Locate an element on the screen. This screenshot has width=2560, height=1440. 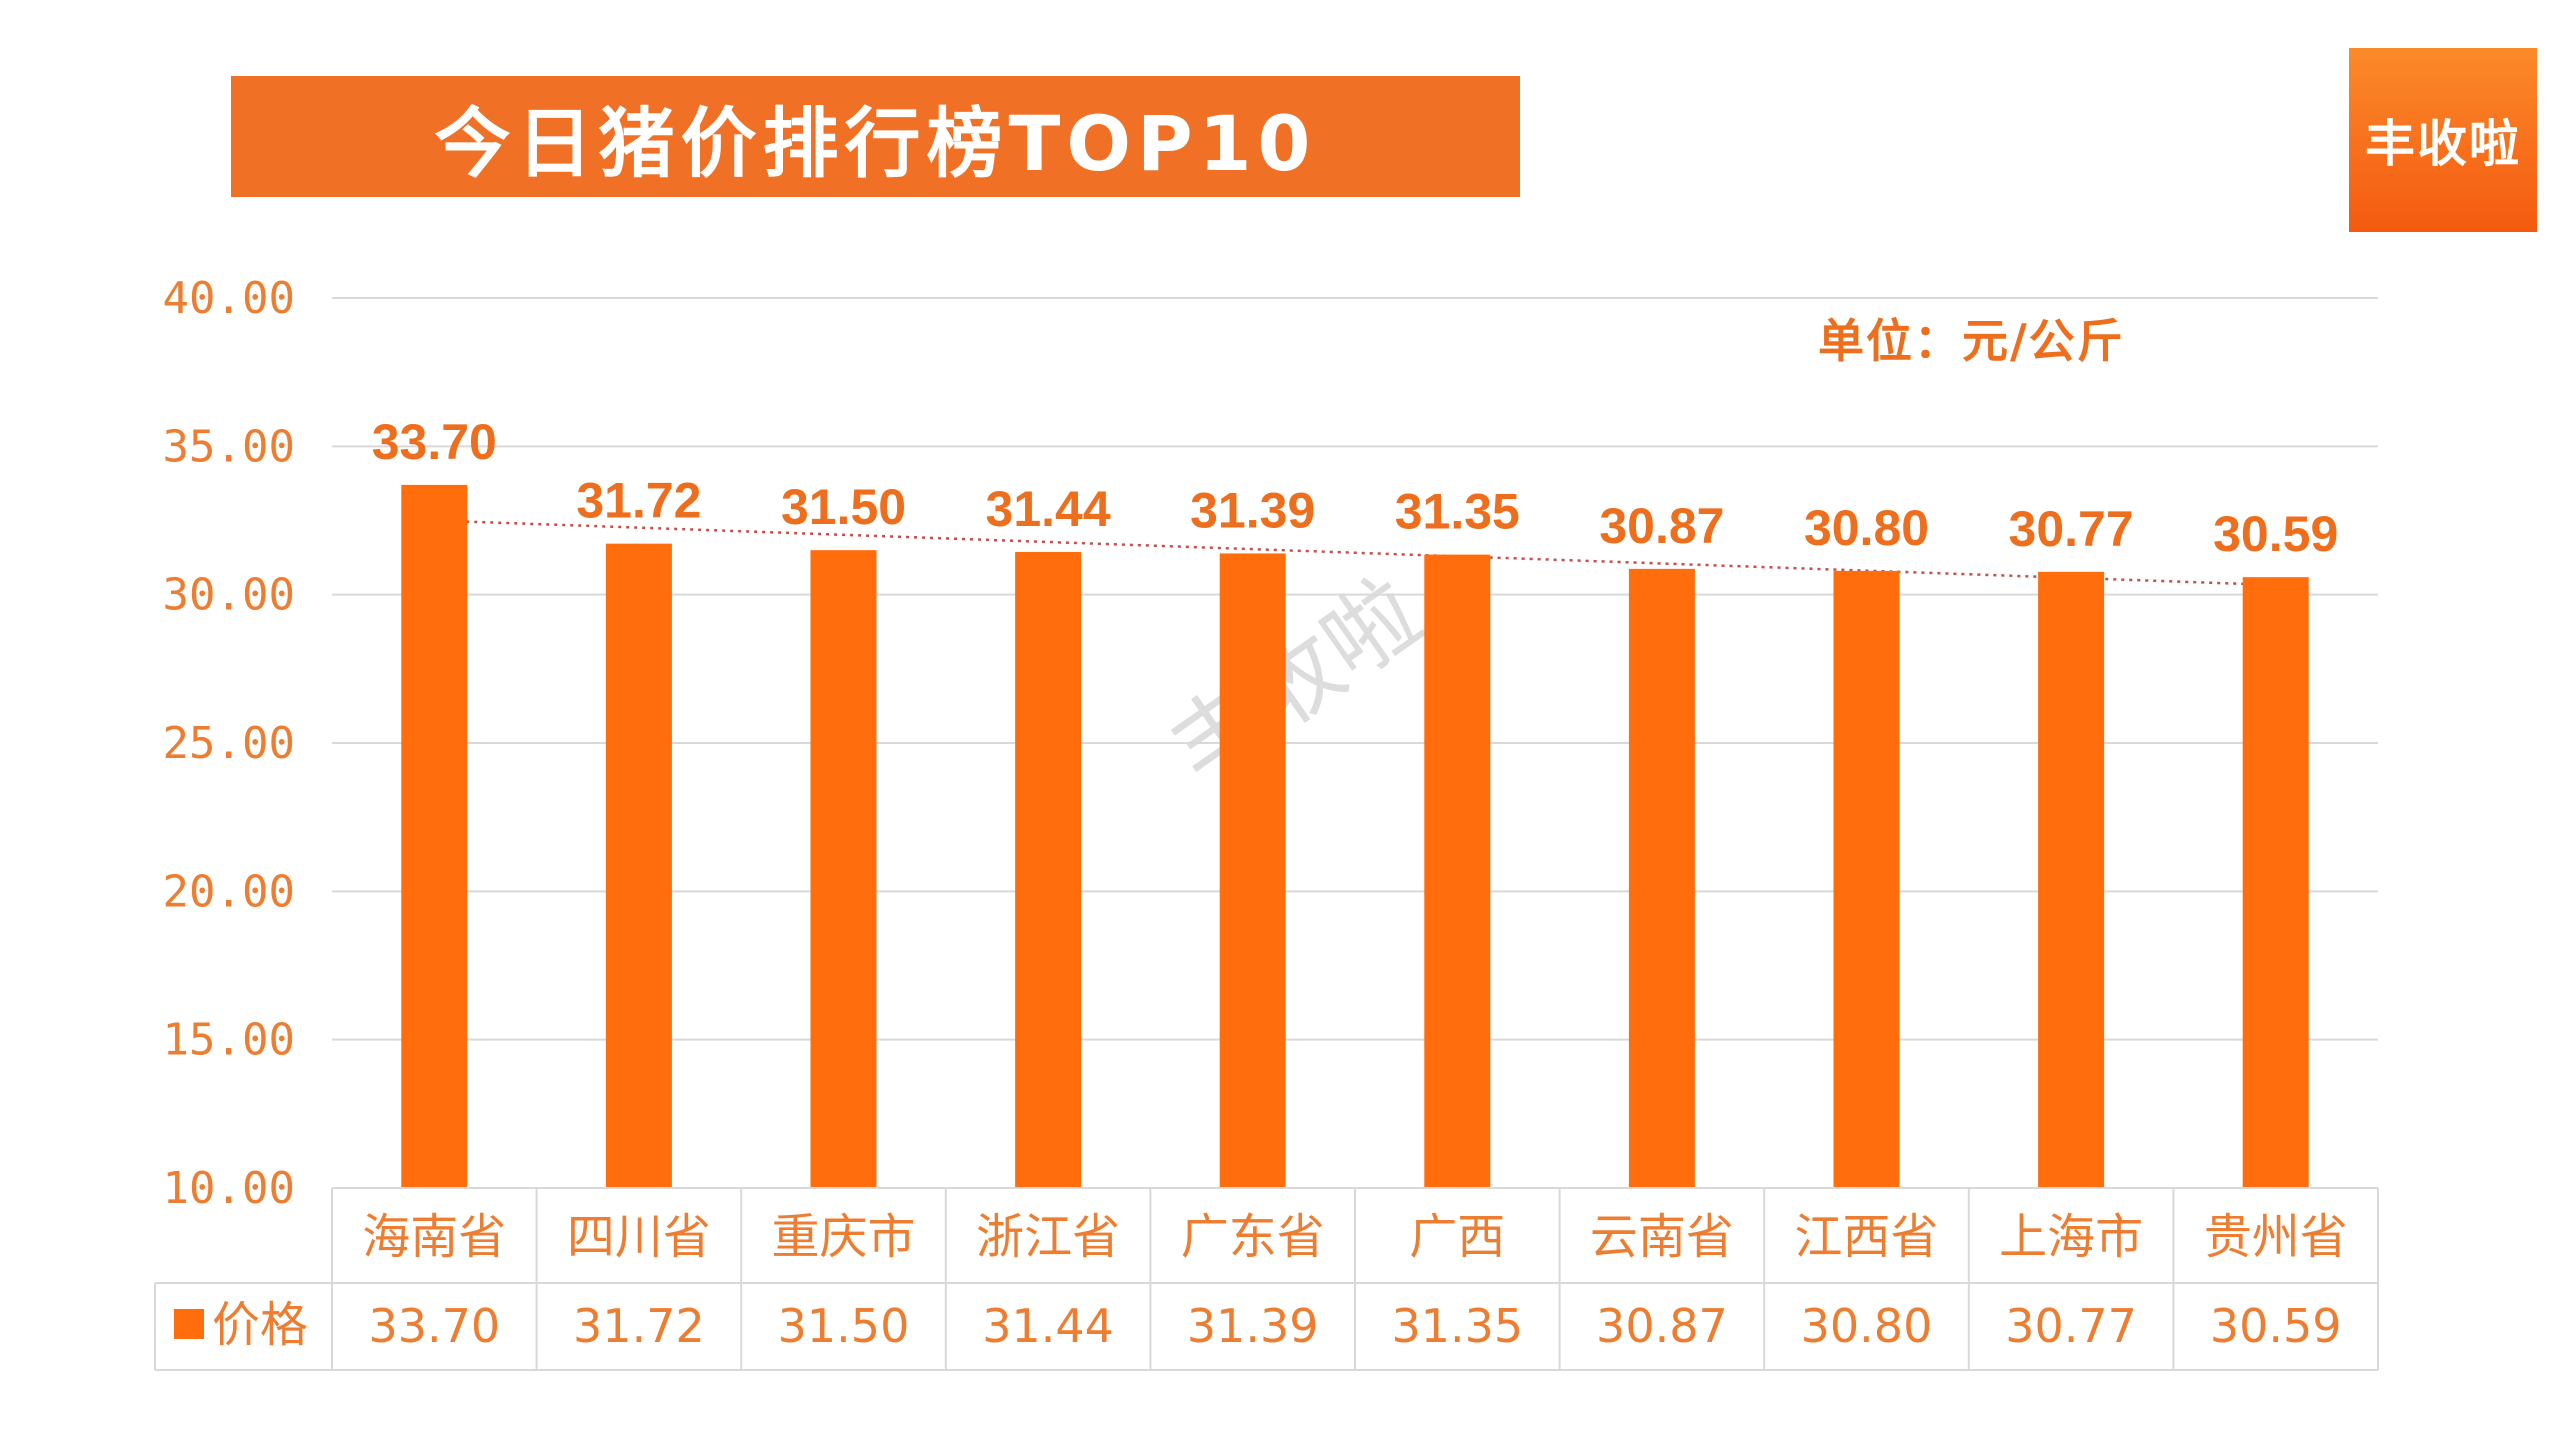
chart-title: 今日猪价排行榜TOP10 is located at coordinates (875, 136).